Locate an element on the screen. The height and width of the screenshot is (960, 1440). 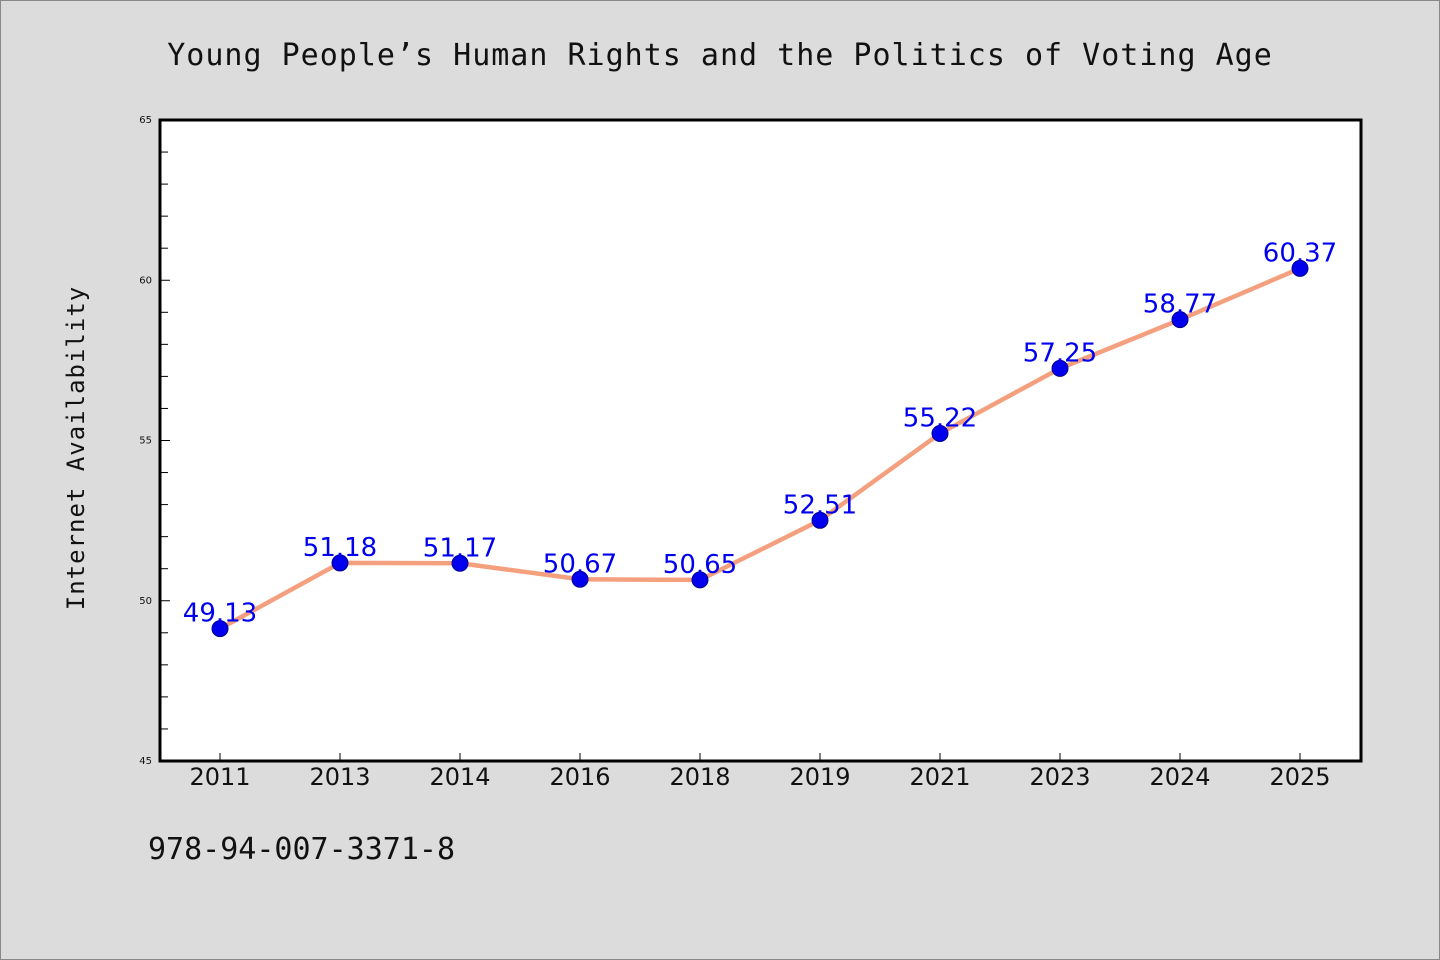
x-tick-label: 2025 is located at coordinates (1299, 777).